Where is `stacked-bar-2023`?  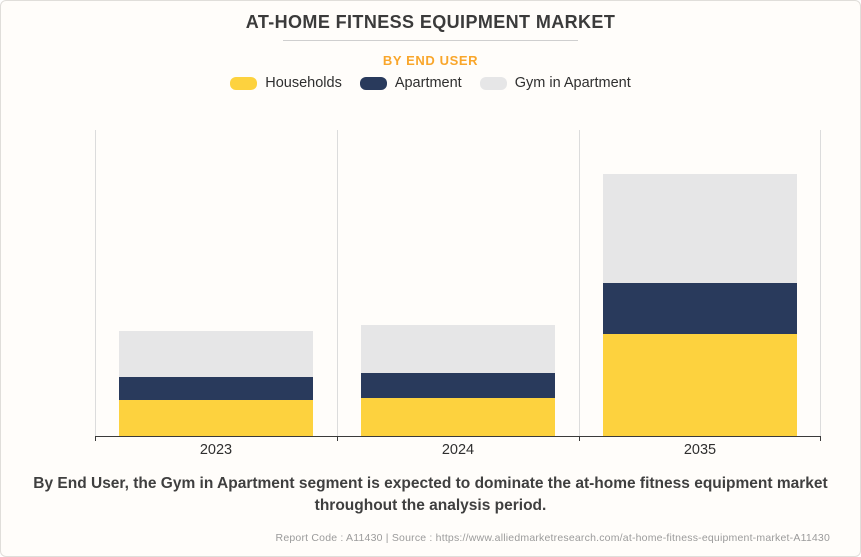
stacked-bar-2023 is located at coordinates (216, 383).